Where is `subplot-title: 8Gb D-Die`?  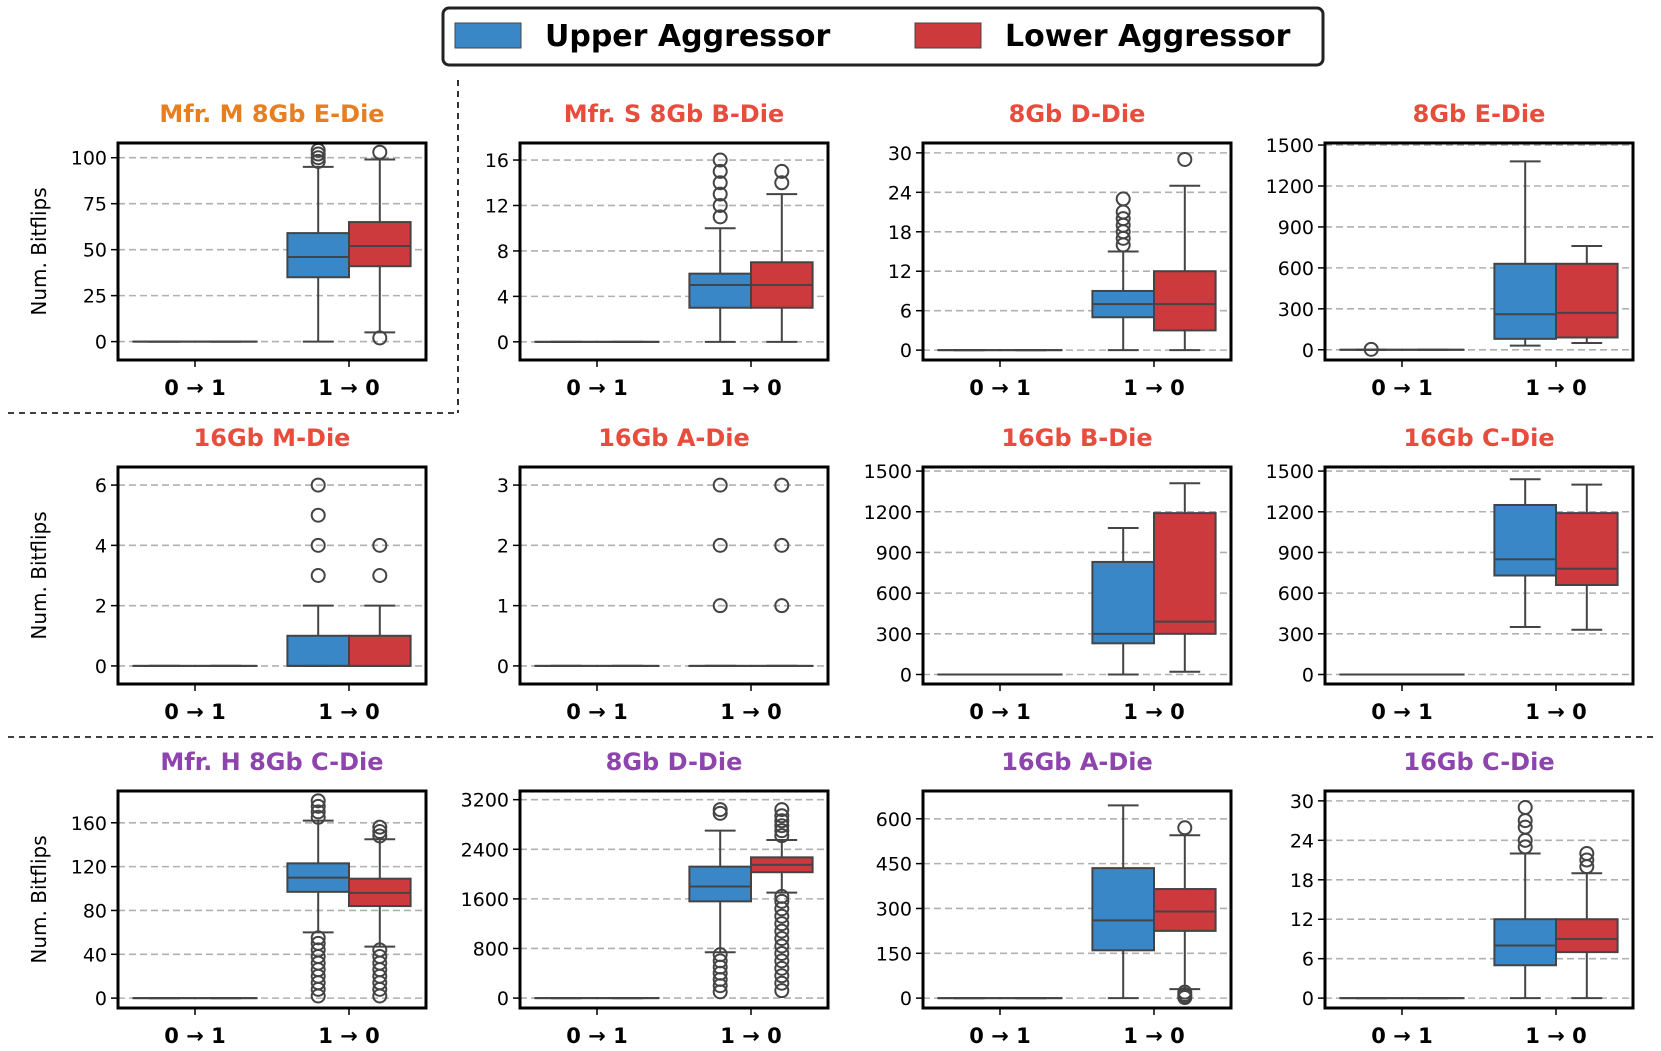
subplot-title: 8Gb D-Die is located at coordinates (674, 762).